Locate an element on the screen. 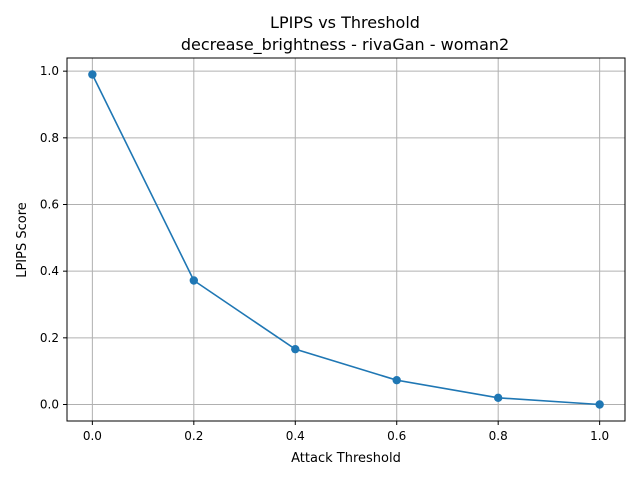  x-tick-label: 0.2 is located at coordinates (193, 436).